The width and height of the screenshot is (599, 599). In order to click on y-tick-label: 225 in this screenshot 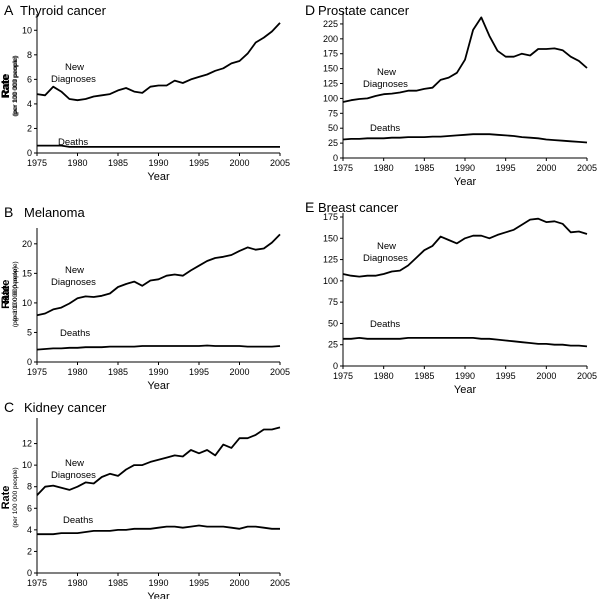, I will do `click(330, 24)`.